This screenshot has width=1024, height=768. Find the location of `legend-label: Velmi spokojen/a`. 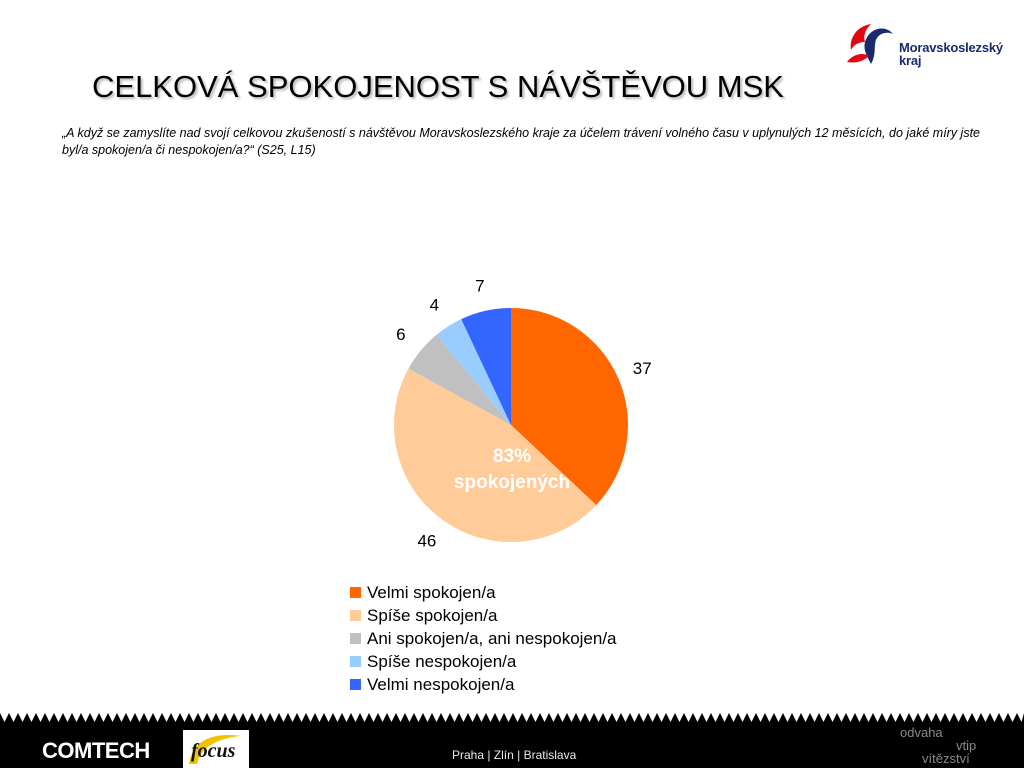

legend-label: Velmi spokojen/a is located at coordinates (431, 592).